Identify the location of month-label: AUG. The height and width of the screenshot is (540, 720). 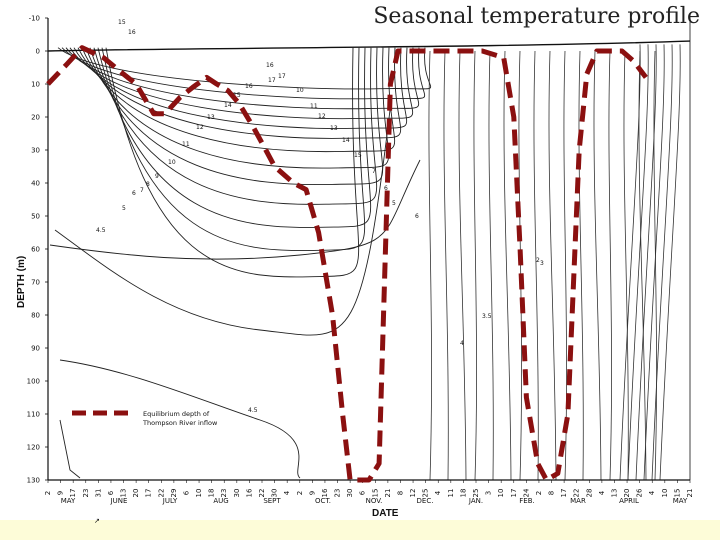
(220, 501).